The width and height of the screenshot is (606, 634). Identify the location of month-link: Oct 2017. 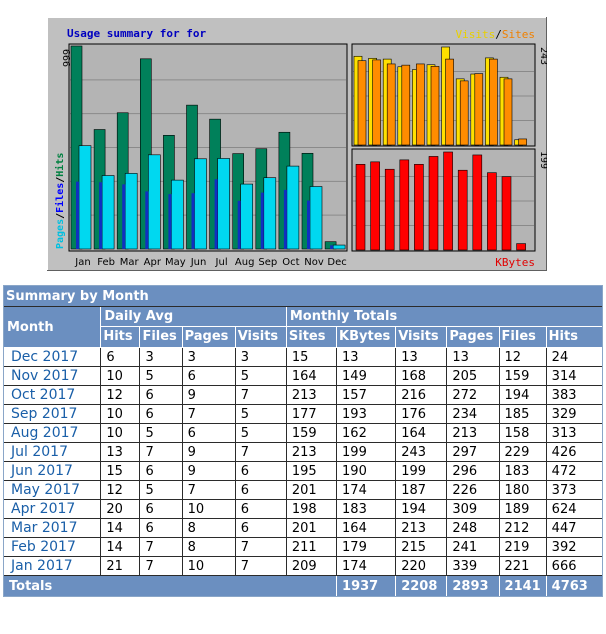
(53, 395).